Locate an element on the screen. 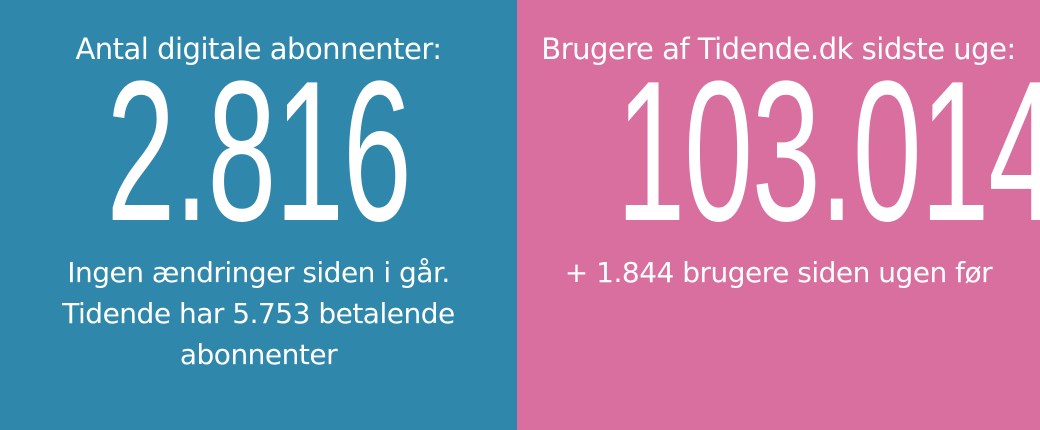 Image resolution: width=1040 pixels, height=430 pixels. note-line: + 1.844 brugere siden ugen før is located at coordinates (778, 272).